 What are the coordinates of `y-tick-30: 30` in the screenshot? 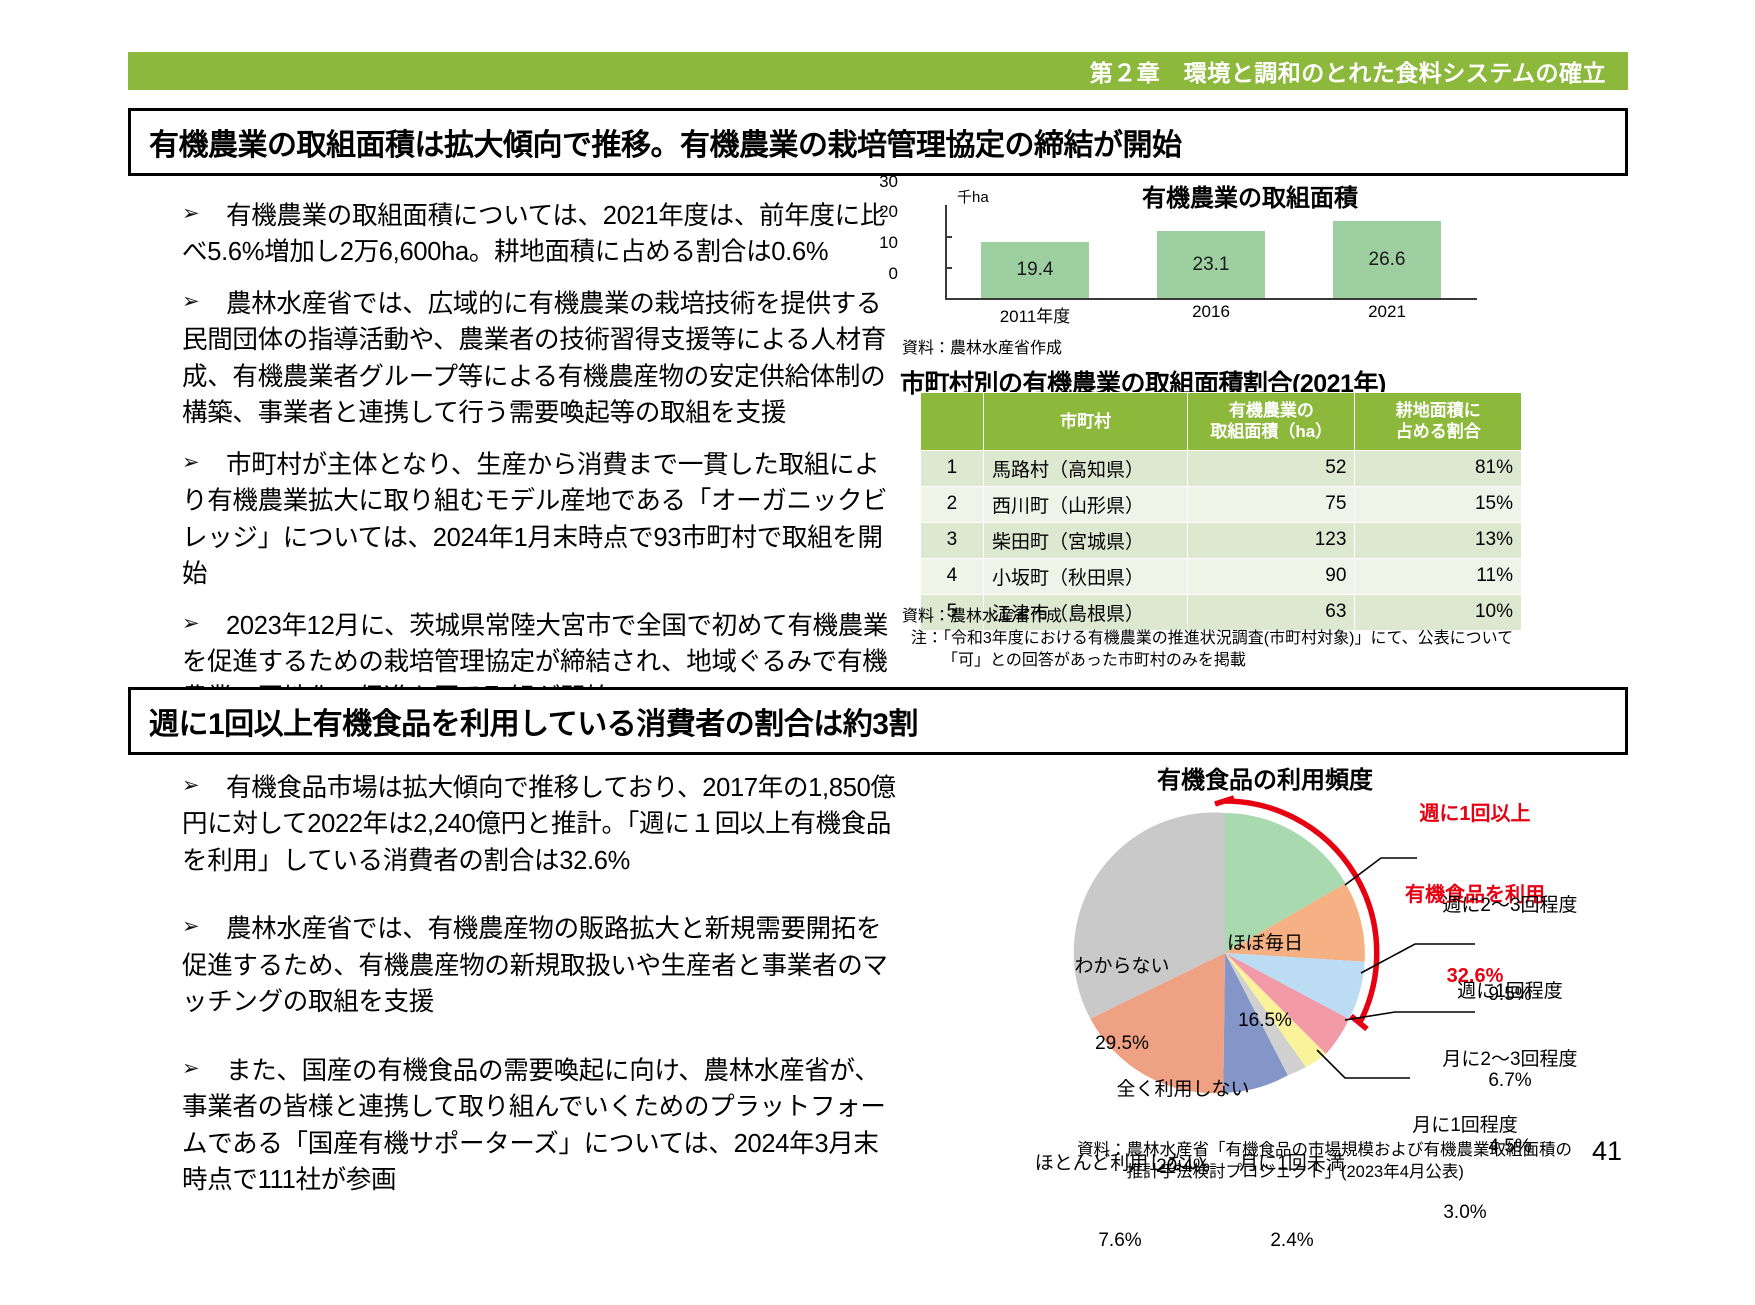 It's located at (888, 181).